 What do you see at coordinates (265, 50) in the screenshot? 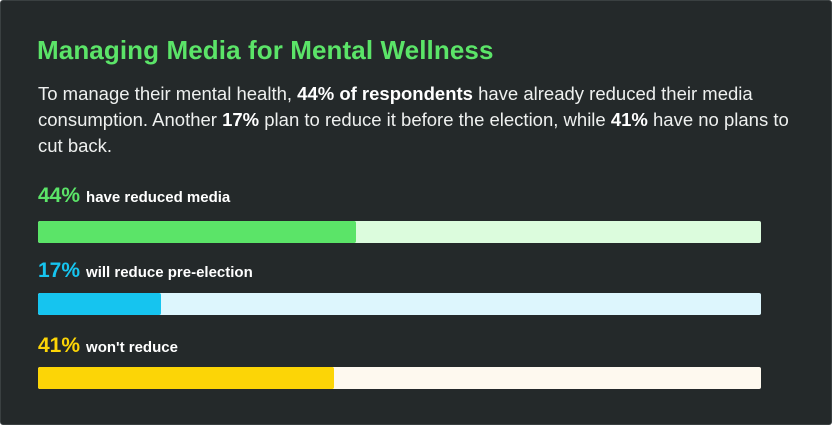
I see `chart-title: Managing Media for Mental Wellness` at bounding box center [265, 50].